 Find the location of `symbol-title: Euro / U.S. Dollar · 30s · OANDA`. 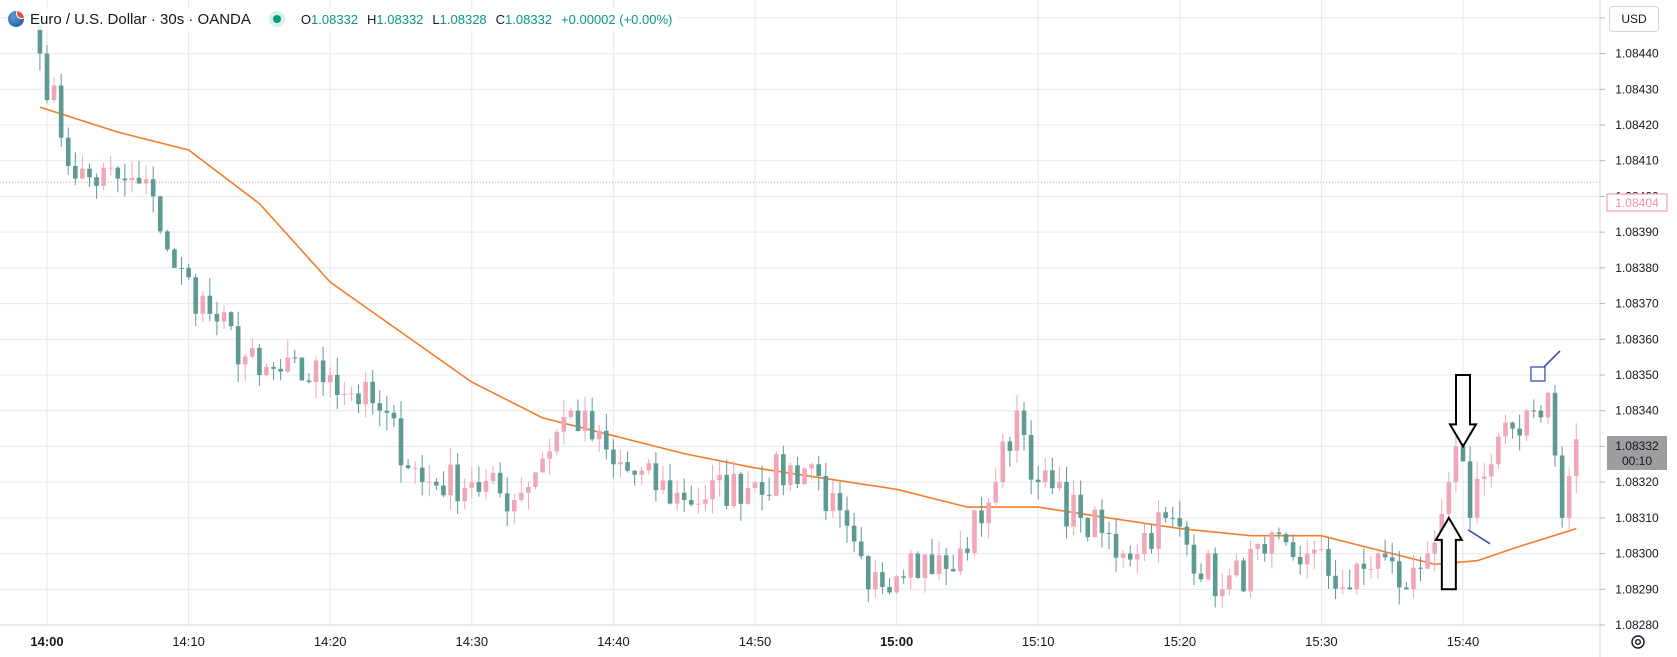

symbol-title: Euro / U.S. Dollar · 30s · OANDA is located at coordinates (140, 19).